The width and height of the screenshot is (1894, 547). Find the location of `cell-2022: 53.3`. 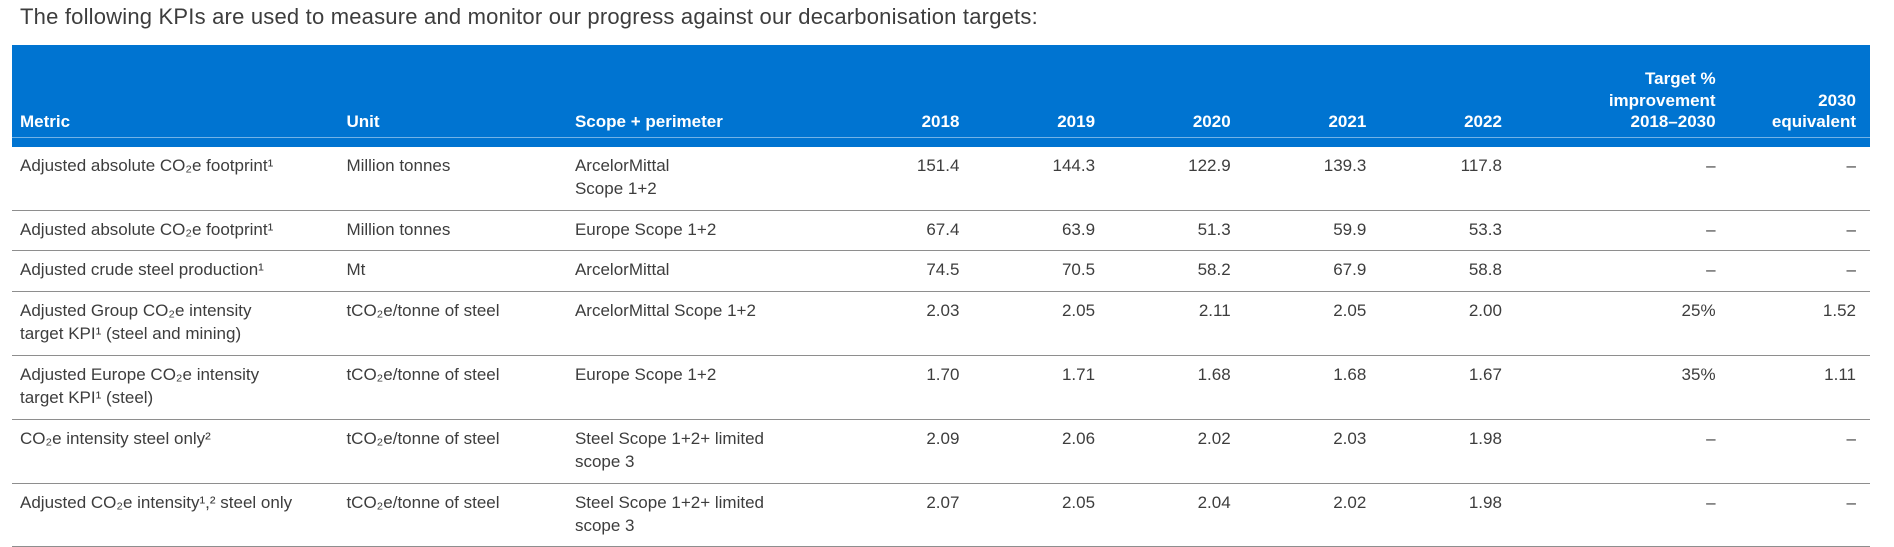

cell-2022: 53.3 is located at coordinates (1436, 230).